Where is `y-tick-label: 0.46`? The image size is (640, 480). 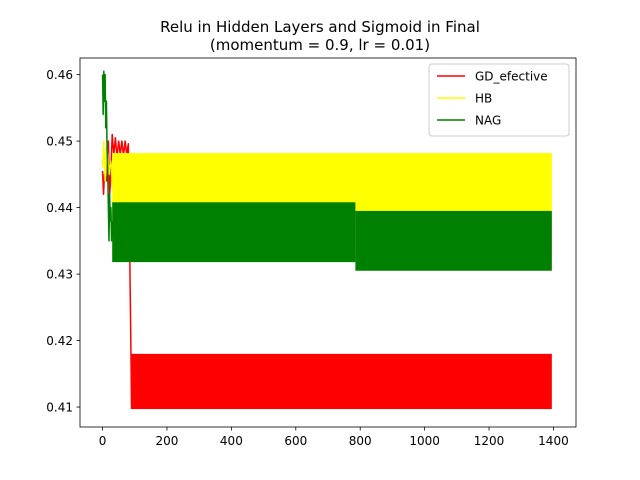 y-tick-label: 0.46 is located at coordinates (59, 75).